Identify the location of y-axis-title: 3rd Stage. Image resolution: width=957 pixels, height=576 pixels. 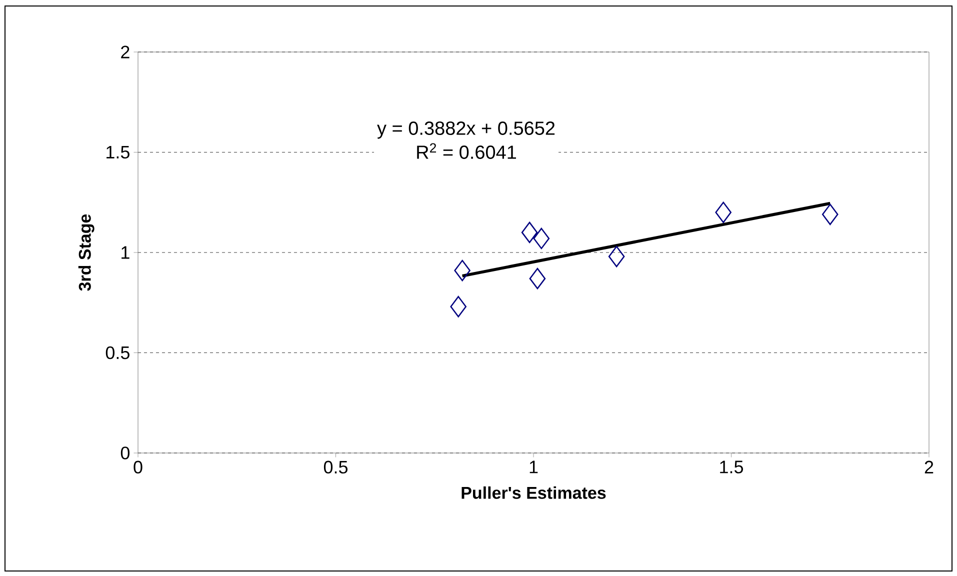
(86, 252).